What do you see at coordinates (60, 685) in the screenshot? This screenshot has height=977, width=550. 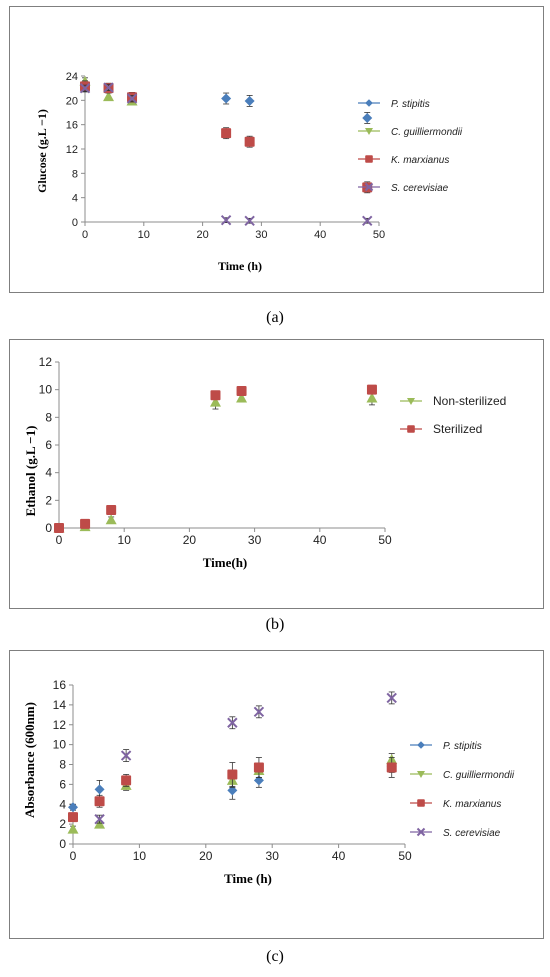 I see `y-tick-label: 16` at bounding box center [60, 685].